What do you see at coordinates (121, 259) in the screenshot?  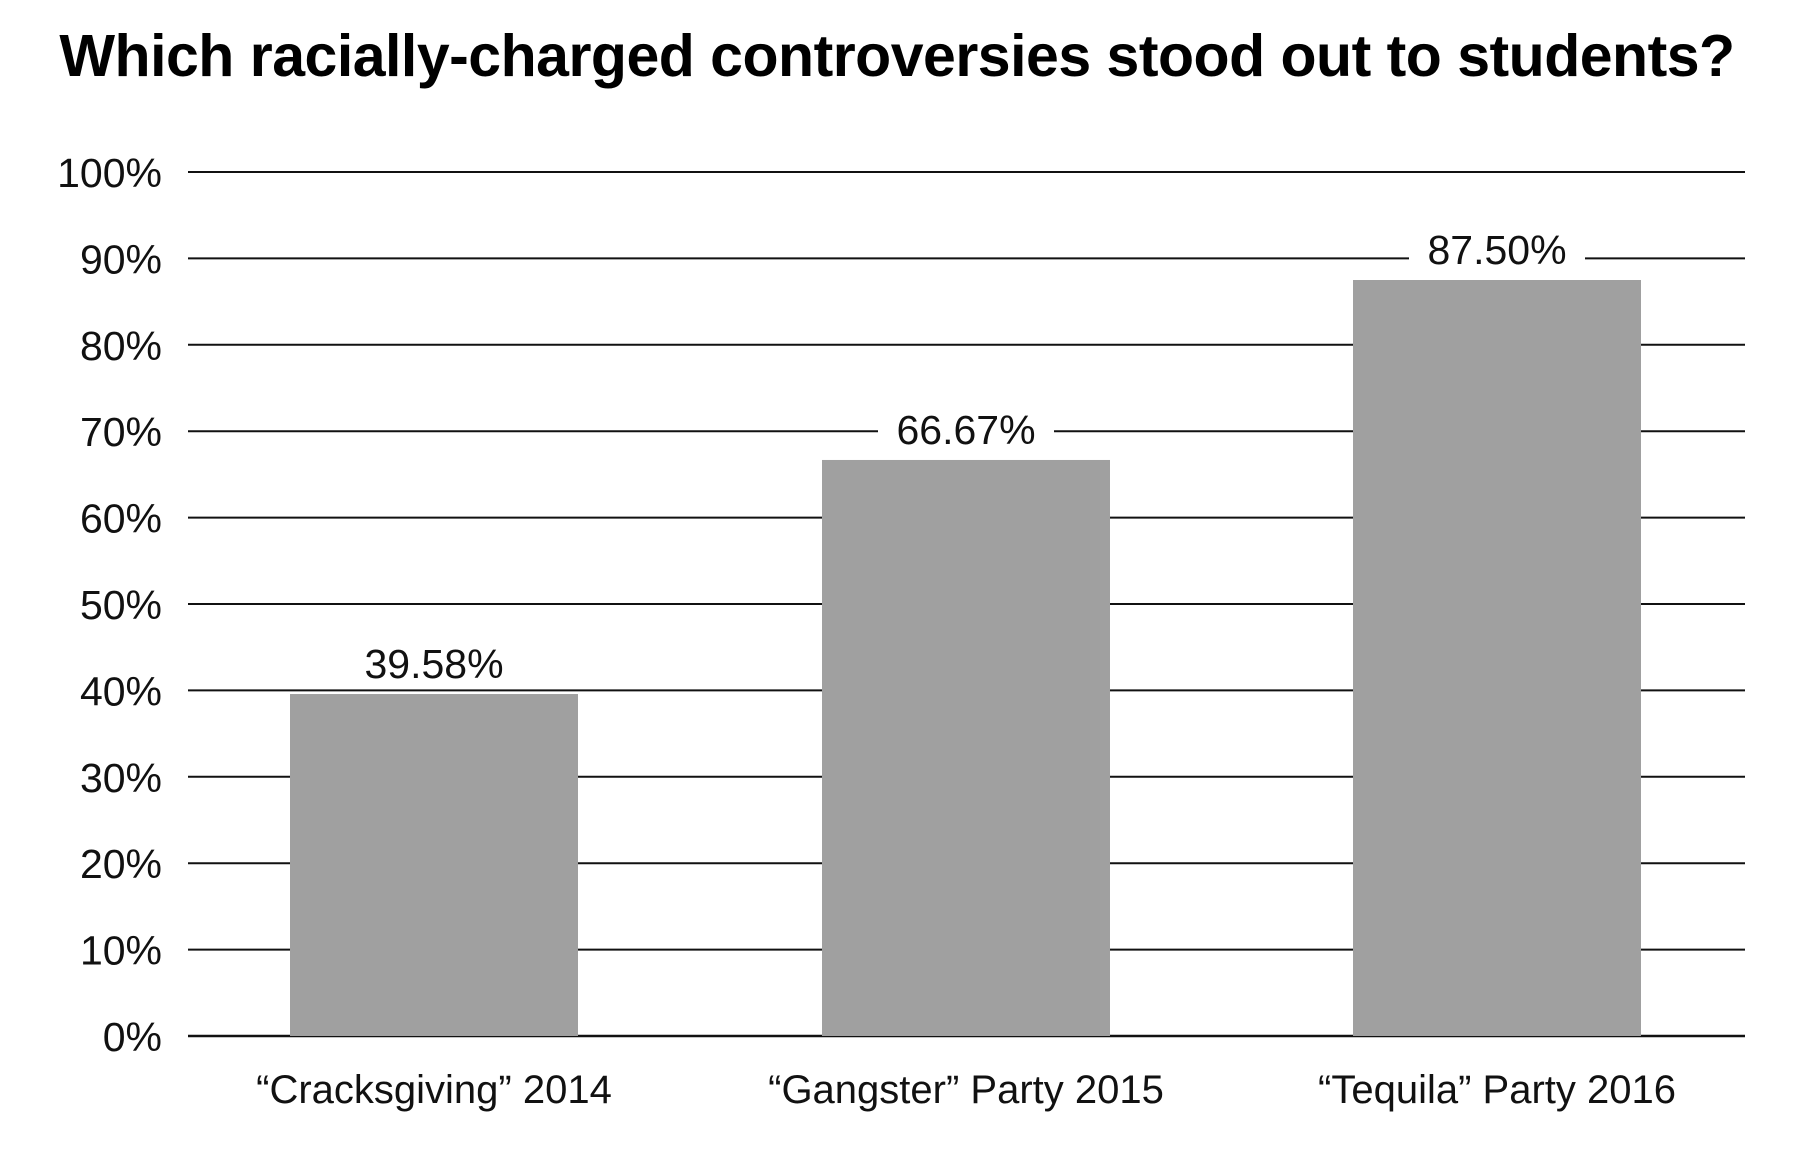 I see `y-tick-label: 90%` at bounding box center [121, 259].